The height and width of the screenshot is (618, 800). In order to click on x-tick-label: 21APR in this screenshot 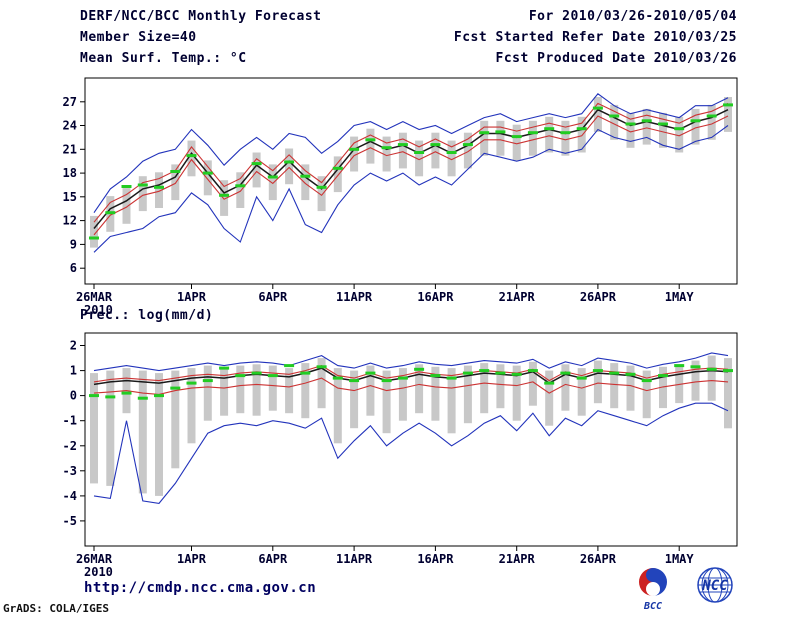, I will do `click(517, 559)`.